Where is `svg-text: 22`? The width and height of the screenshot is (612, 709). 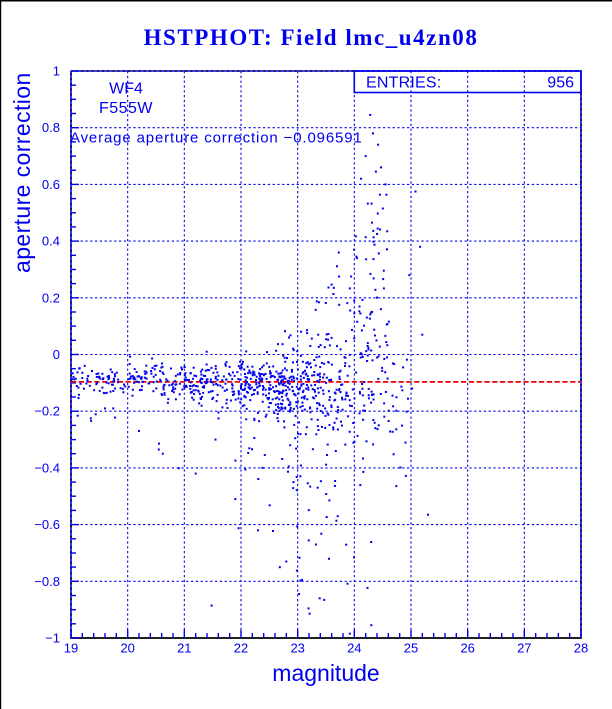 svg-text: 22 is located at coordinates (241, 648).